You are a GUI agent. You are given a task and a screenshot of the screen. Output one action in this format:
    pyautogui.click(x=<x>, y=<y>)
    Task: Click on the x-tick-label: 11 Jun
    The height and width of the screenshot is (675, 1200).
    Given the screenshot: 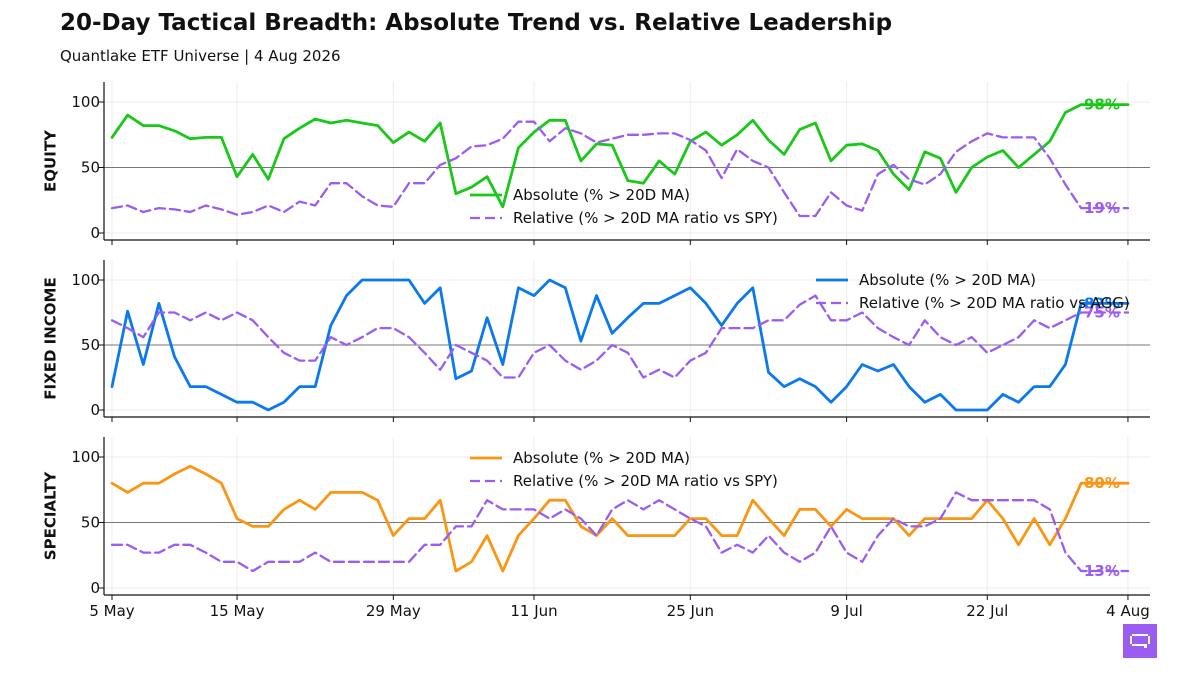 What is the action you would take?
    pyautogui.click(x=533, y=611)
    